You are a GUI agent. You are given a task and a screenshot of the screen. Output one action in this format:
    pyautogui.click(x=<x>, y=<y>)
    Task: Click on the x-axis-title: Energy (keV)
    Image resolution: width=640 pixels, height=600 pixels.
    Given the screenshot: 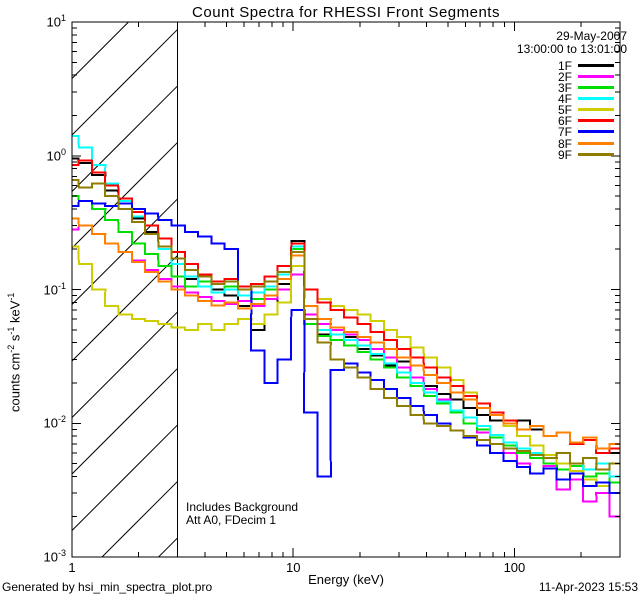 What is the action you would take?
    pyautogui.click(x=346, y=579)
    